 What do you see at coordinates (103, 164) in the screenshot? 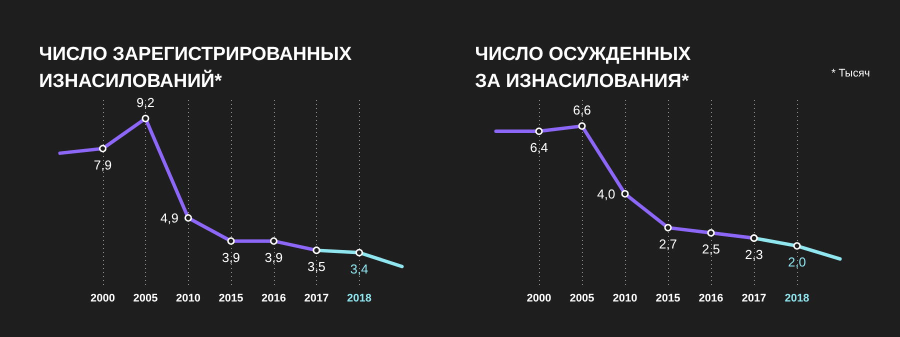
I see `data-label: 7,9` at bounding box center [103, 164].